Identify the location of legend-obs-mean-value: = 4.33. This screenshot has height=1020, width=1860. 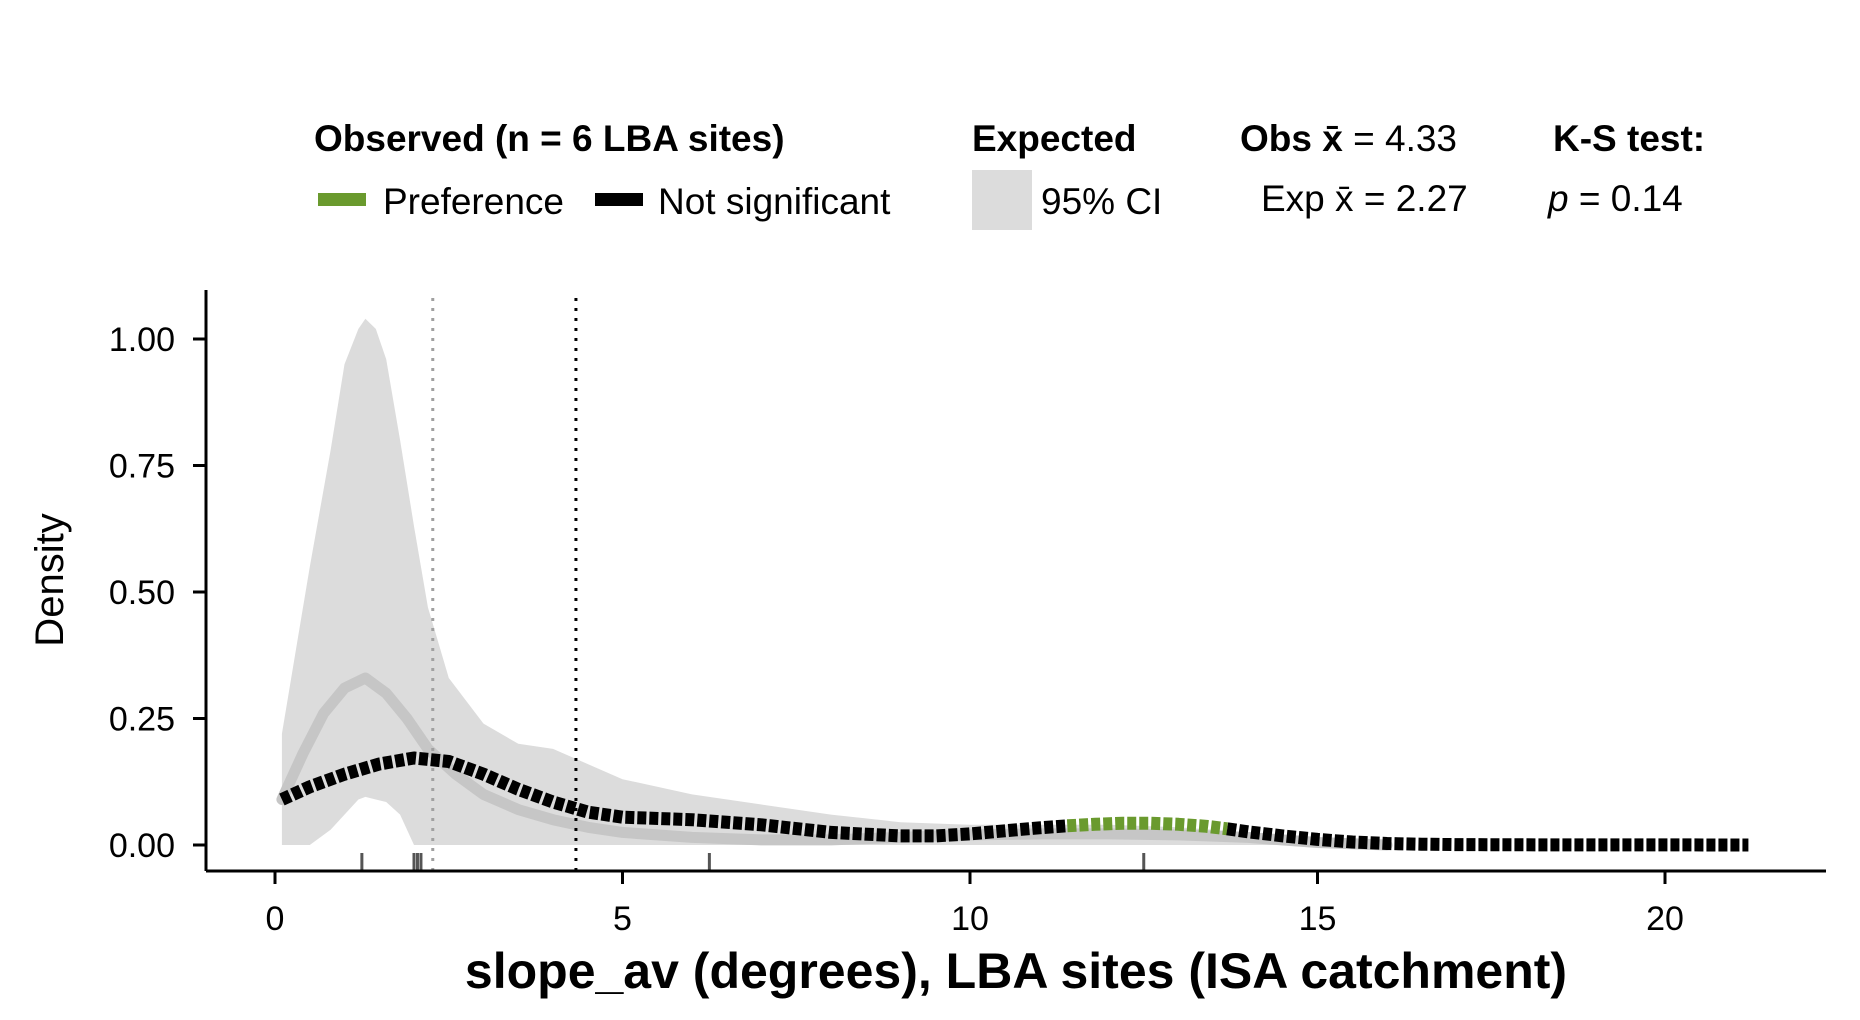
(1400, 138).